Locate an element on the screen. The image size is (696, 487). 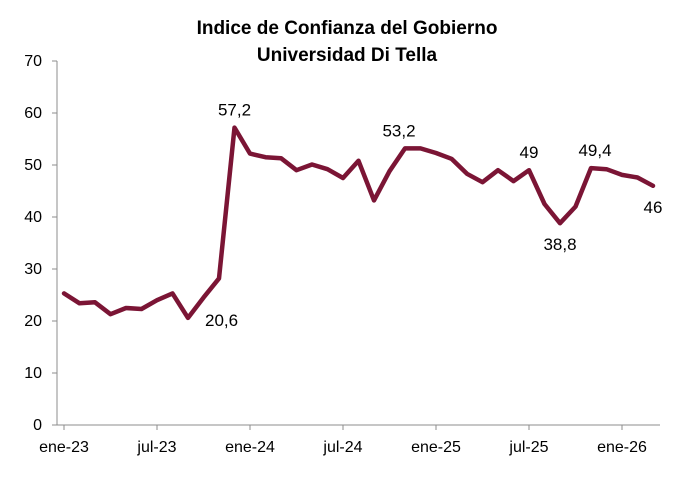
data-label: 38,8 is located at coordinates (559, 244).